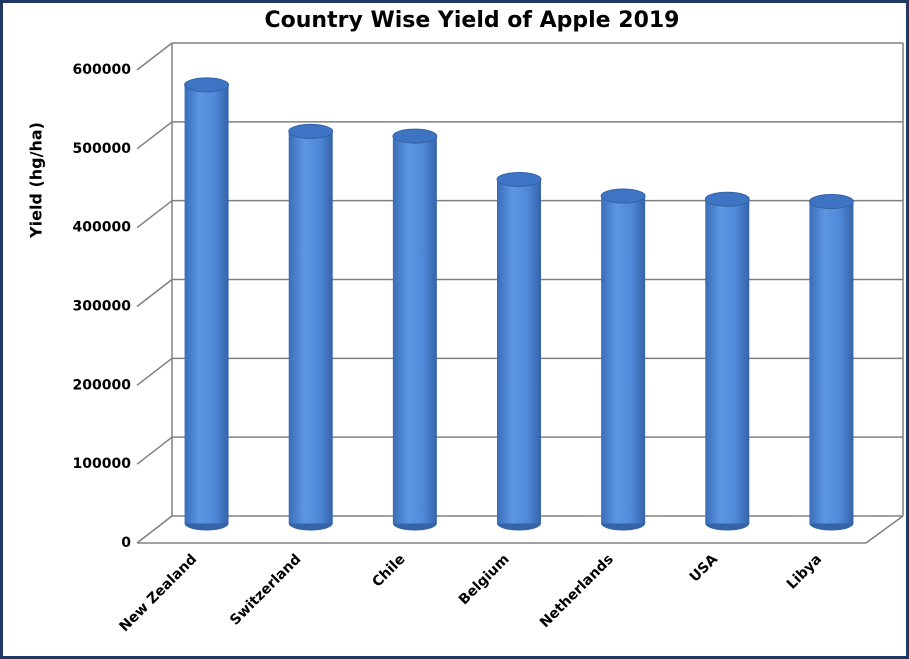 The image size is (909, 659). What do you see at coordinates (884, 529) in the screenshot?
I see `floor-right` at bounding box center [884, 529].